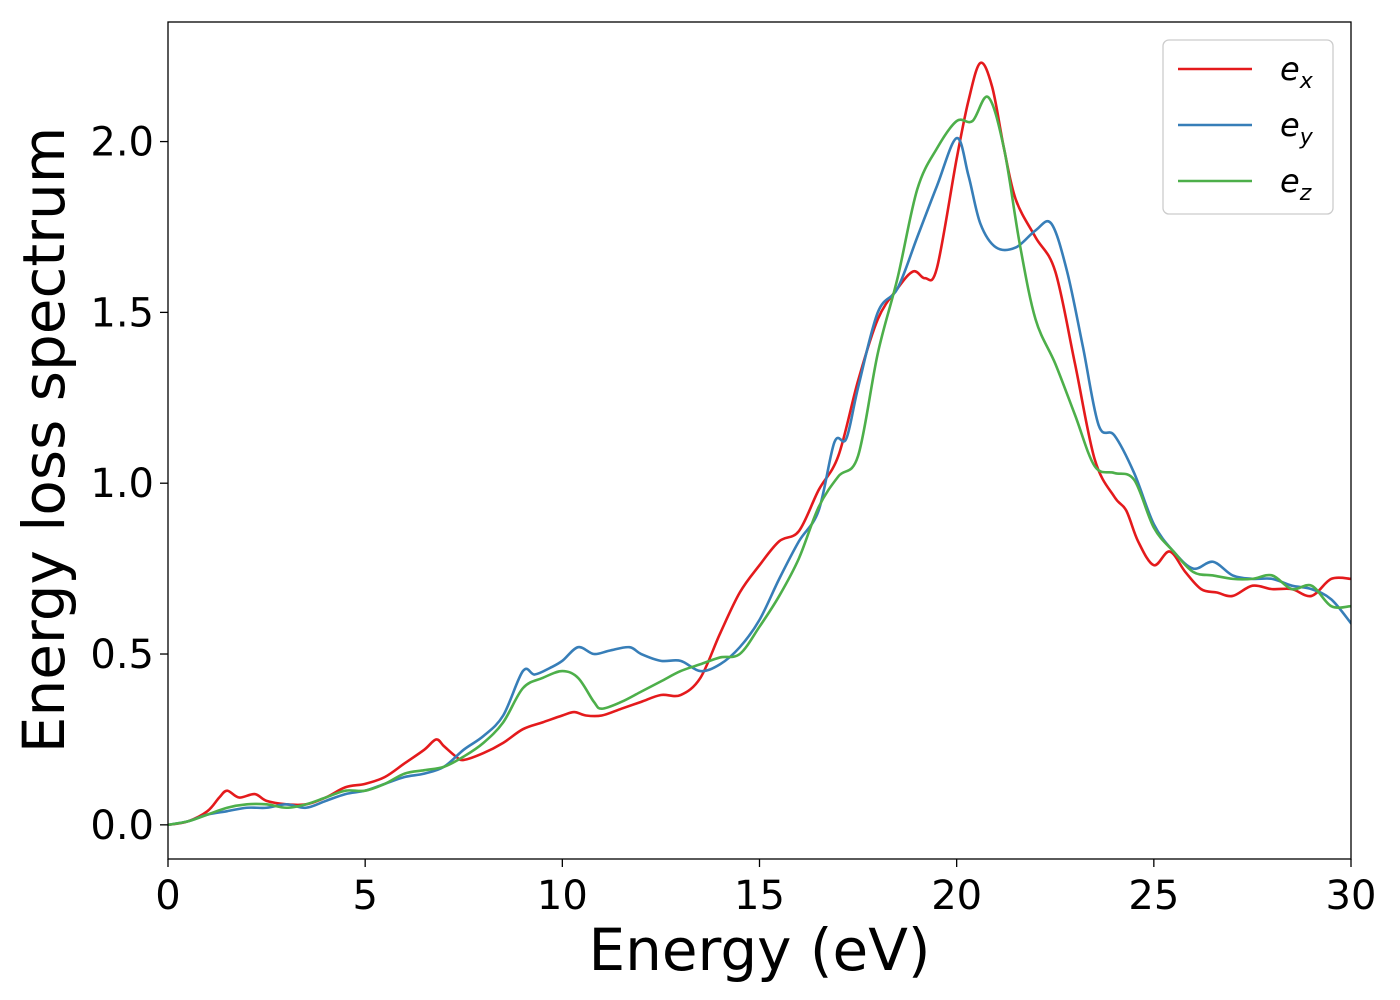 This screenshot has width=1400, height=1000. I want to click on x-axis: 0 5 10 15 20 25 30, so click(765, 889).